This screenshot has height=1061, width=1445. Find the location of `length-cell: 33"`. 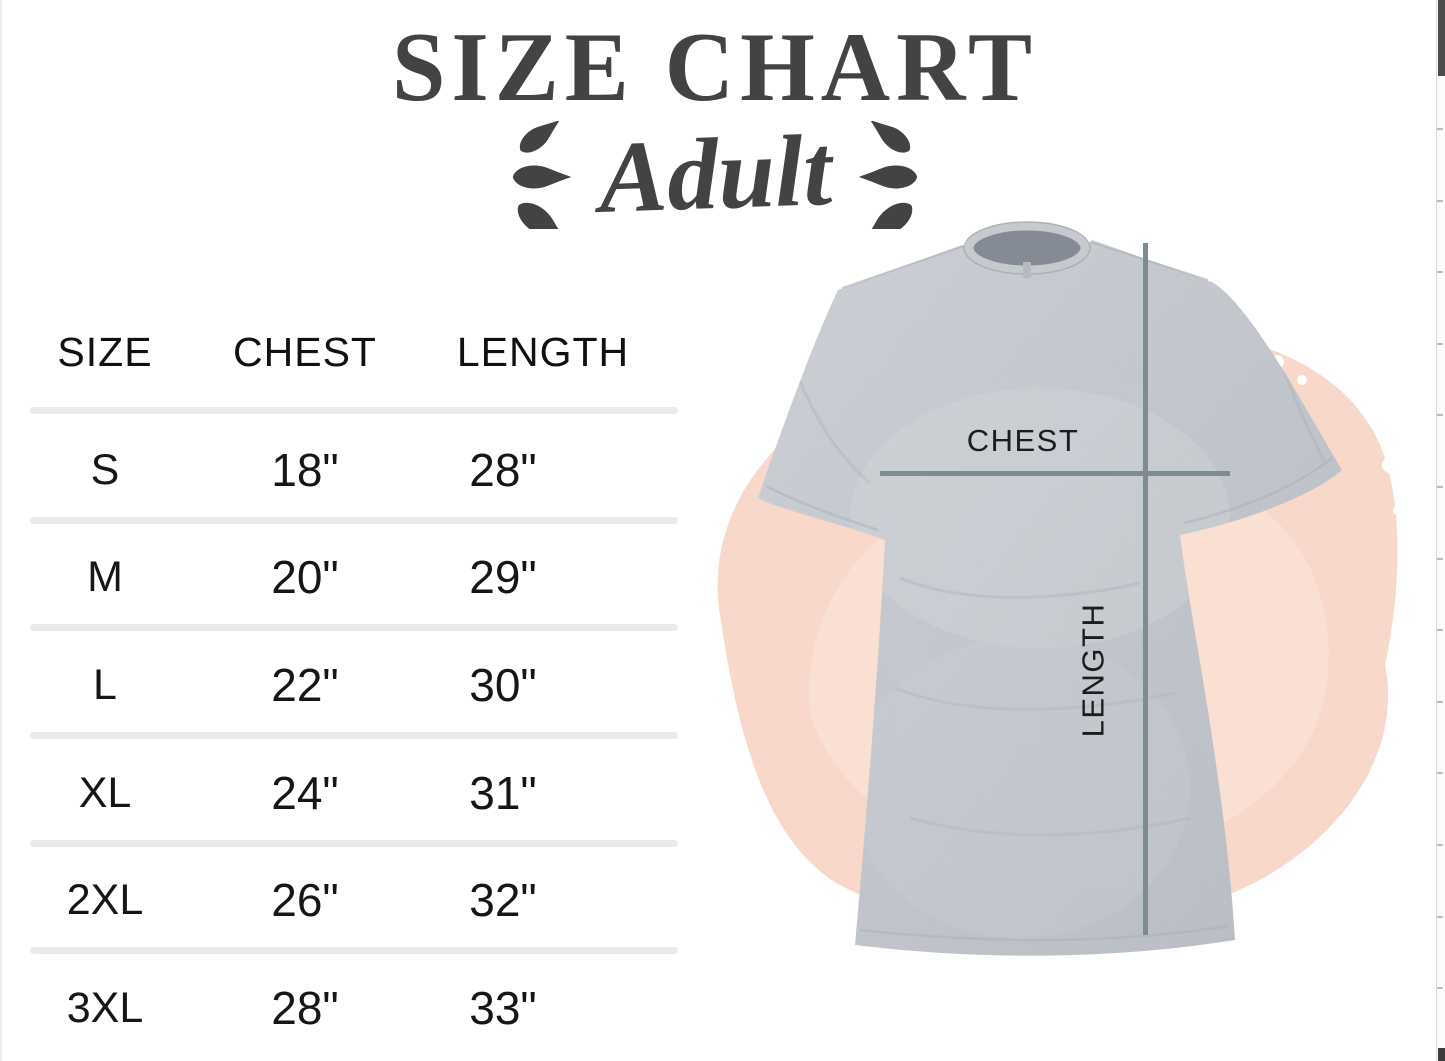

length-cell: 33" is located at coordinates (503, 1008).